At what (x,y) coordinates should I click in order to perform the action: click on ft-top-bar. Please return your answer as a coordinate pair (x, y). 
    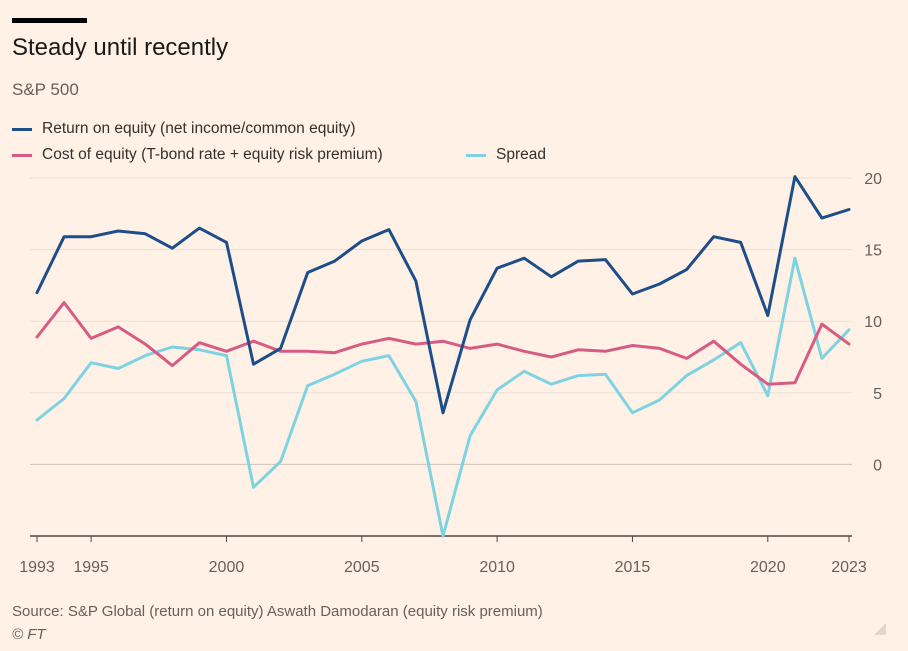
    Looking at the image, I should click on (49, 20).